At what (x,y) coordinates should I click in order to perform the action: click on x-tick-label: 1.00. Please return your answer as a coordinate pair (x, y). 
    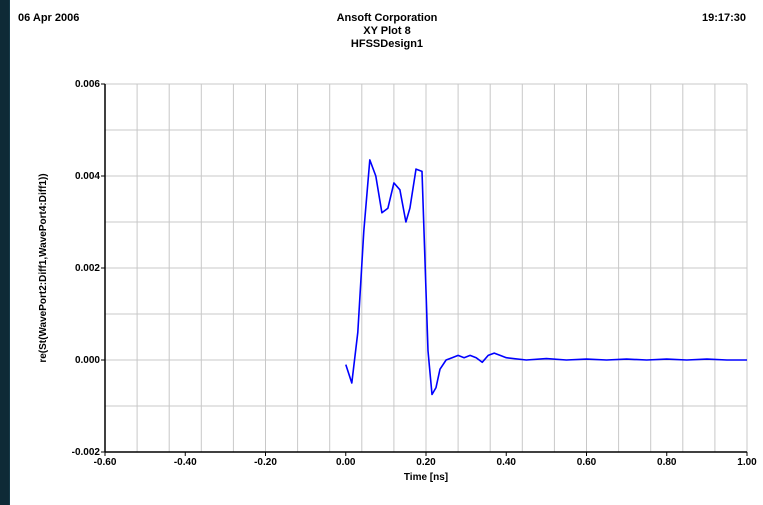
    Looking at the image, I should click on (747, 462).